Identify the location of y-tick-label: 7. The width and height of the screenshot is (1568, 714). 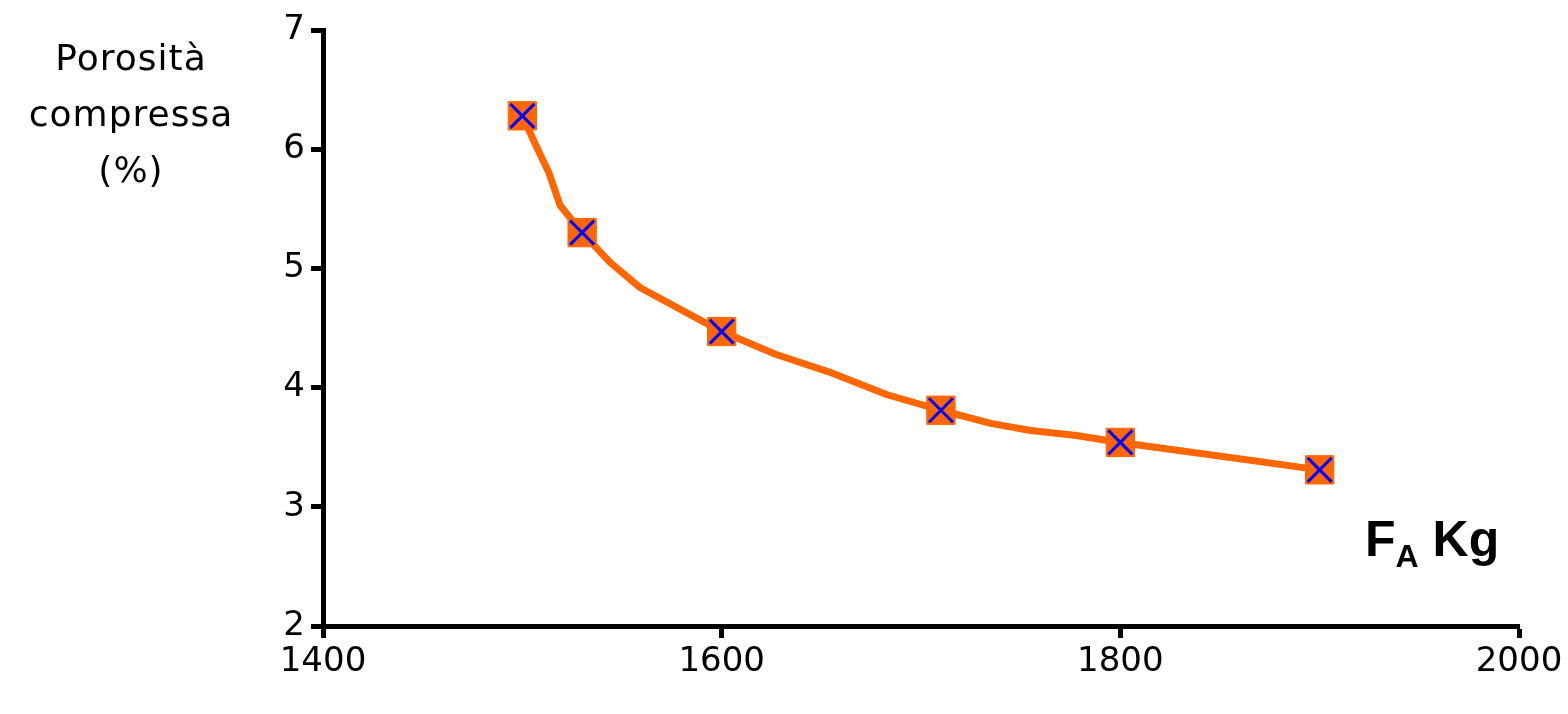
(294, 26).